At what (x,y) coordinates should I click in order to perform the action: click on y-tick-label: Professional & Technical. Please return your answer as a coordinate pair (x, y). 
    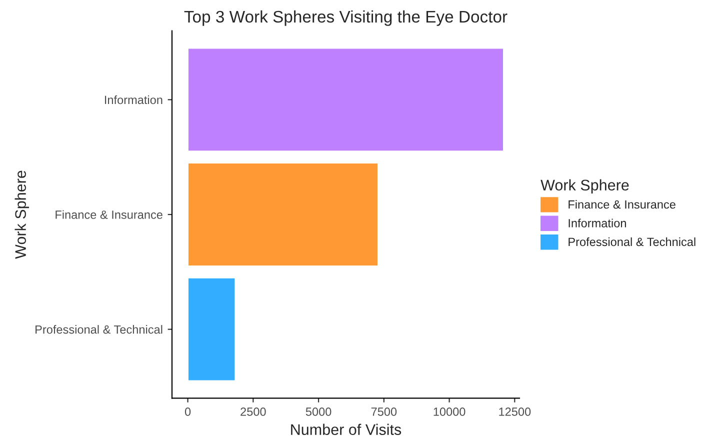
    Looking at the image, I should click on (99, 329).